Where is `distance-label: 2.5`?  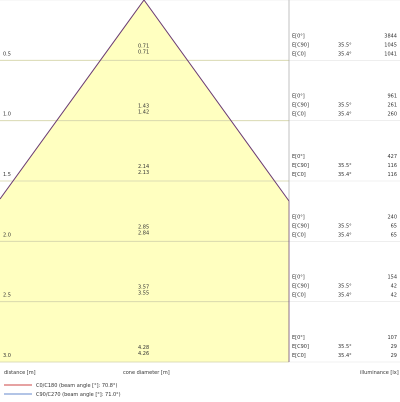
distance-label: 2.5 is located at coordinates (7, 296).